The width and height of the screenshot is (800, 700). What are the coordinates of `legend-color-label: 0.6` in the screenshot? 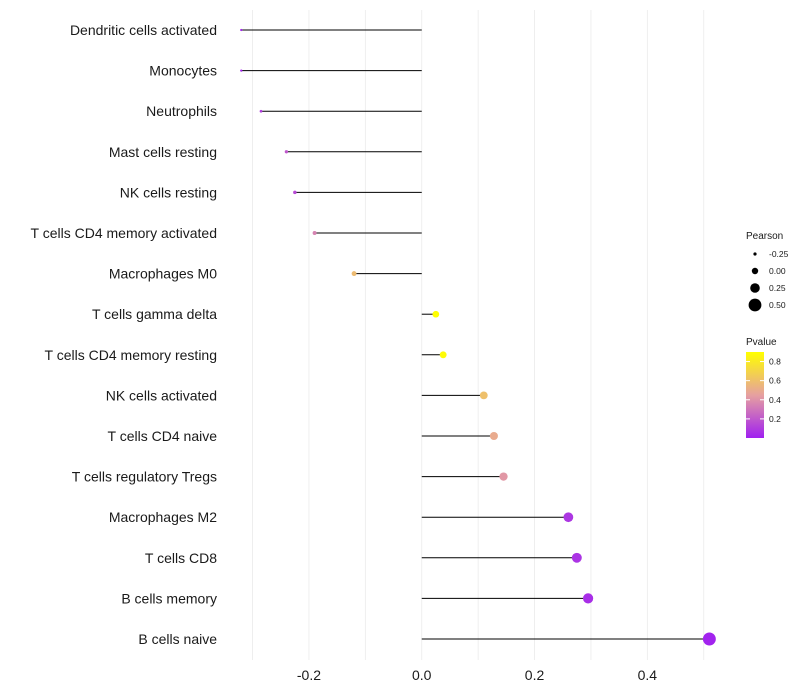 It's located at (775, 381).